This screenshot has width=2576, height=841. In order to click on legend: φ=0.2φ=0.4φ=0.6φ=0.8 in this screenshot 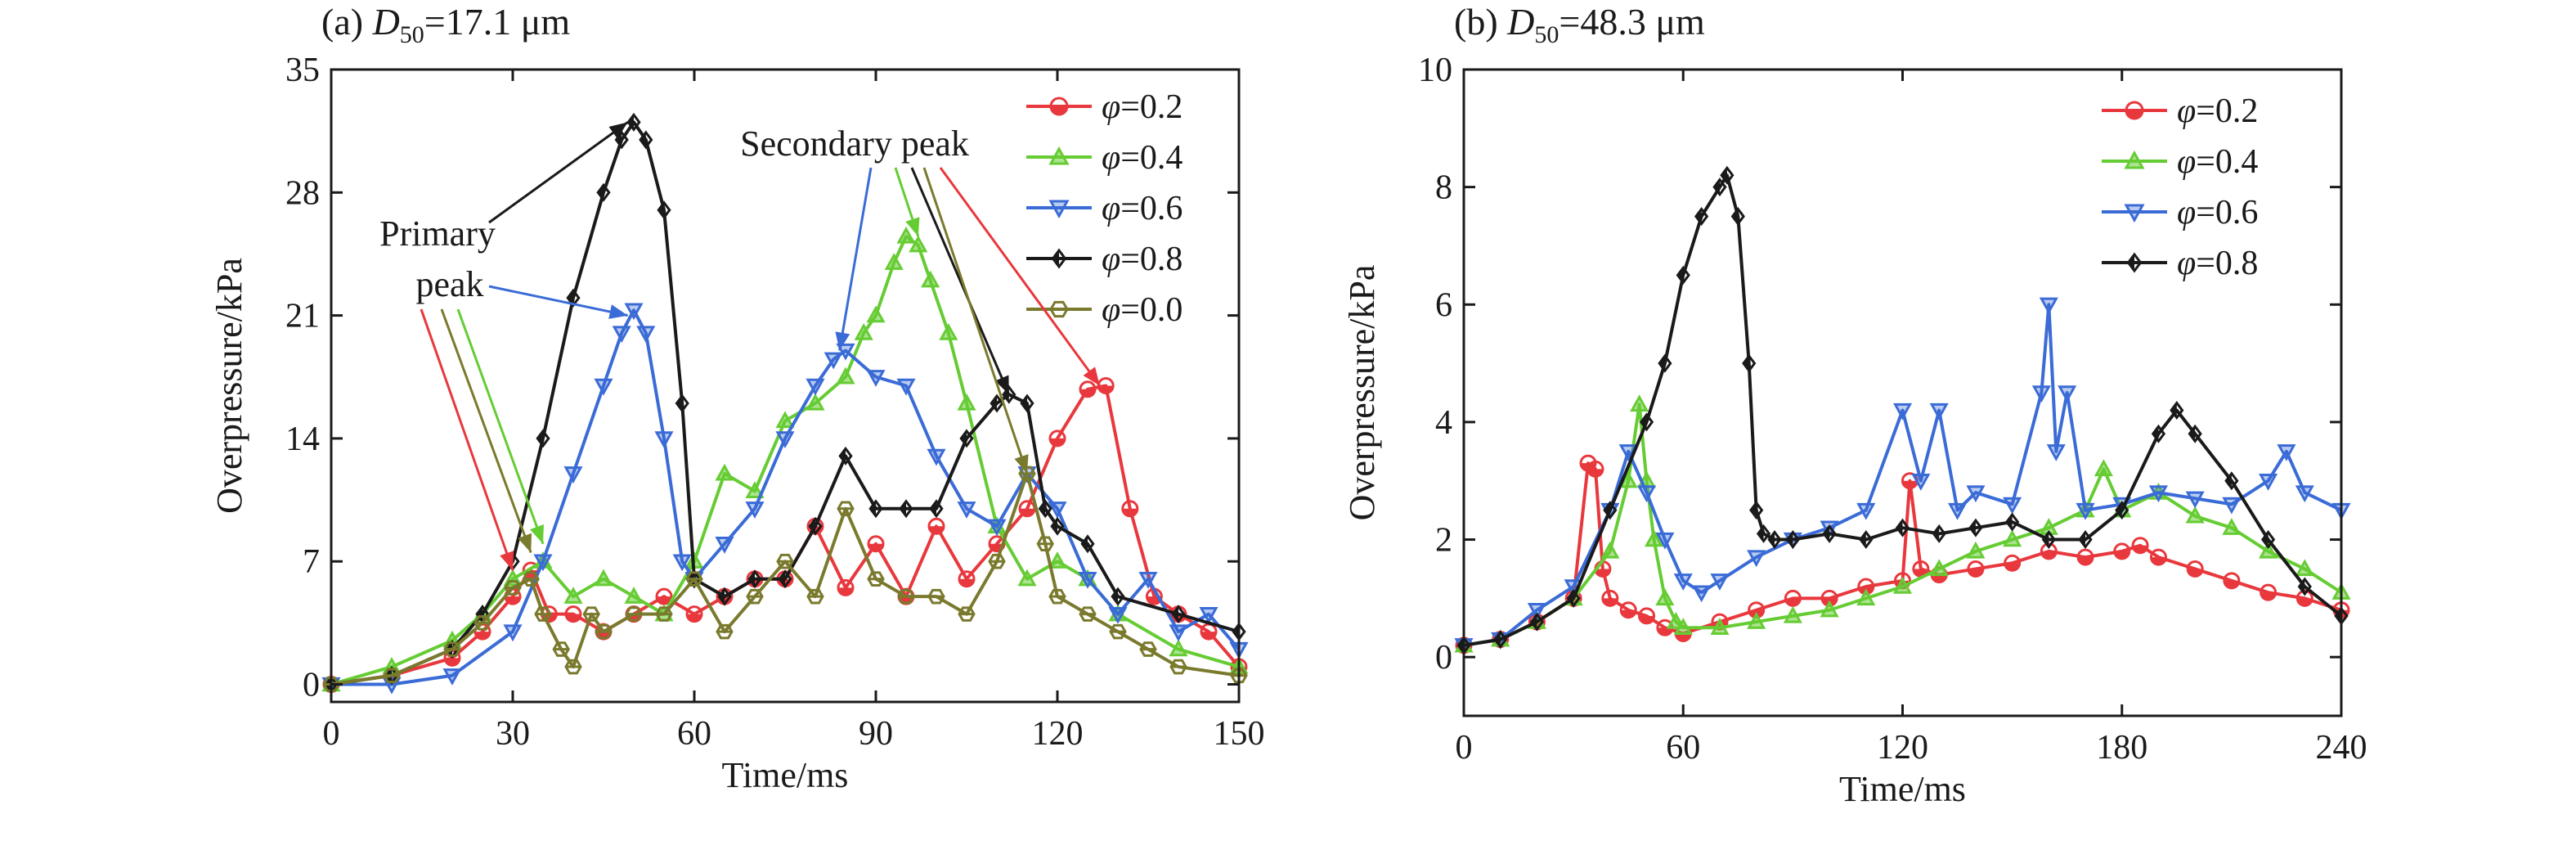, I will do `click(2180, 187)`.